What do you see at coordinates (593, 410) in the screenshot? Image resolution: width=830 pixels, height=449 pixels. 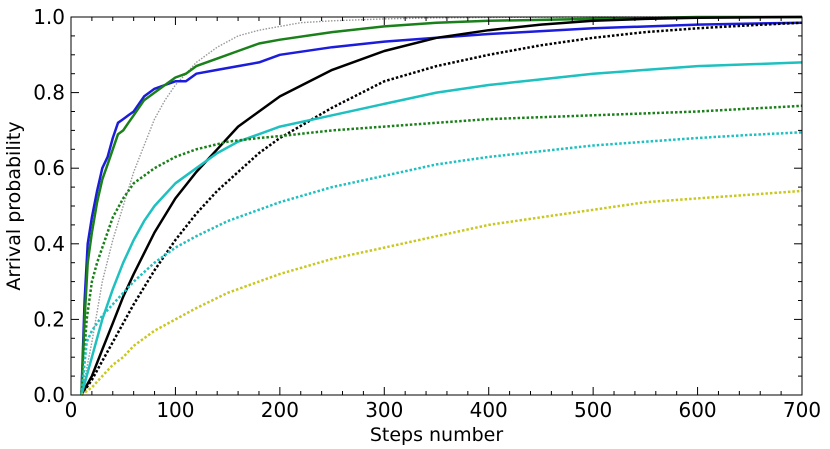 I see `x-tick-label: 500` at bounding box center [593, 410].